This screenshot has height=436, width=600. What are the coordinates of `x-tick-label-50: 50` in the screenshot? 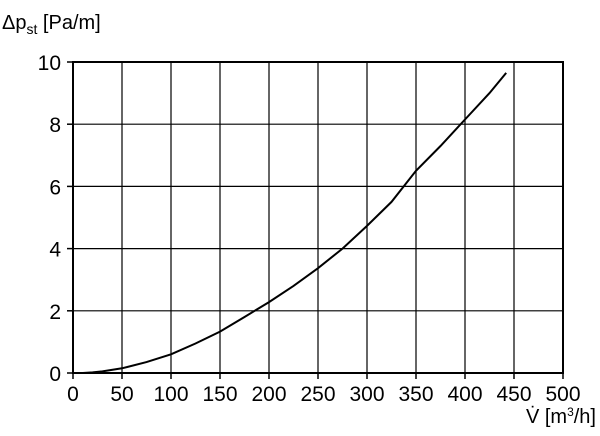 It's located at (121, 394).